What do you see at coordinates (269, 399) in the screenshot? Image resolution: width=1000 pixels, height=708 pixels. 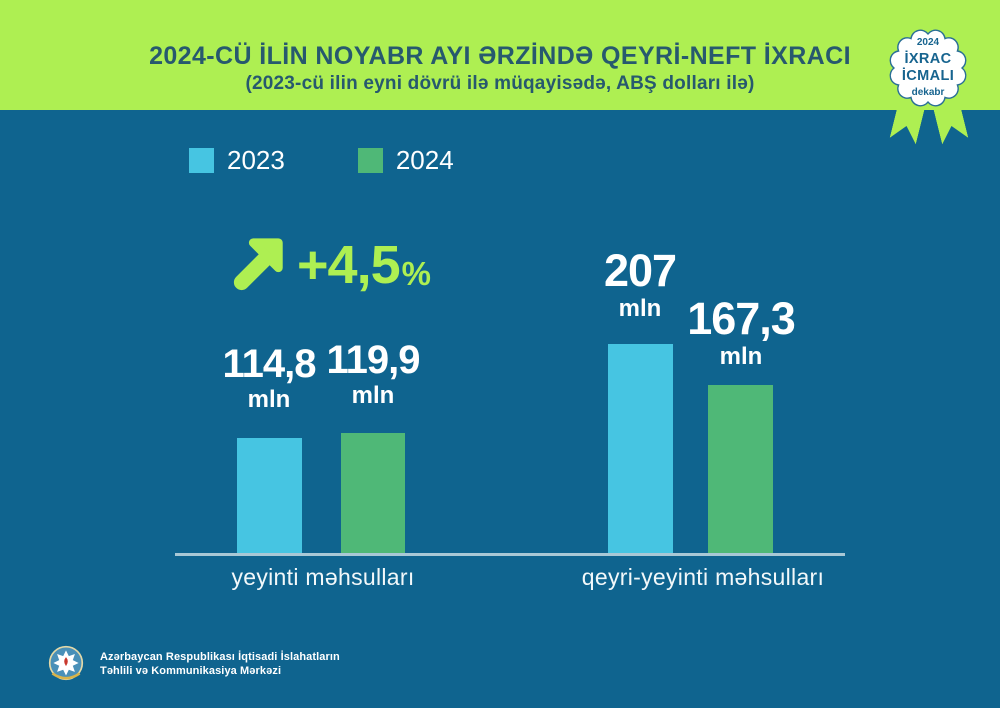 I see `unit-2023-food: mln` at bounding box center [269, 399].